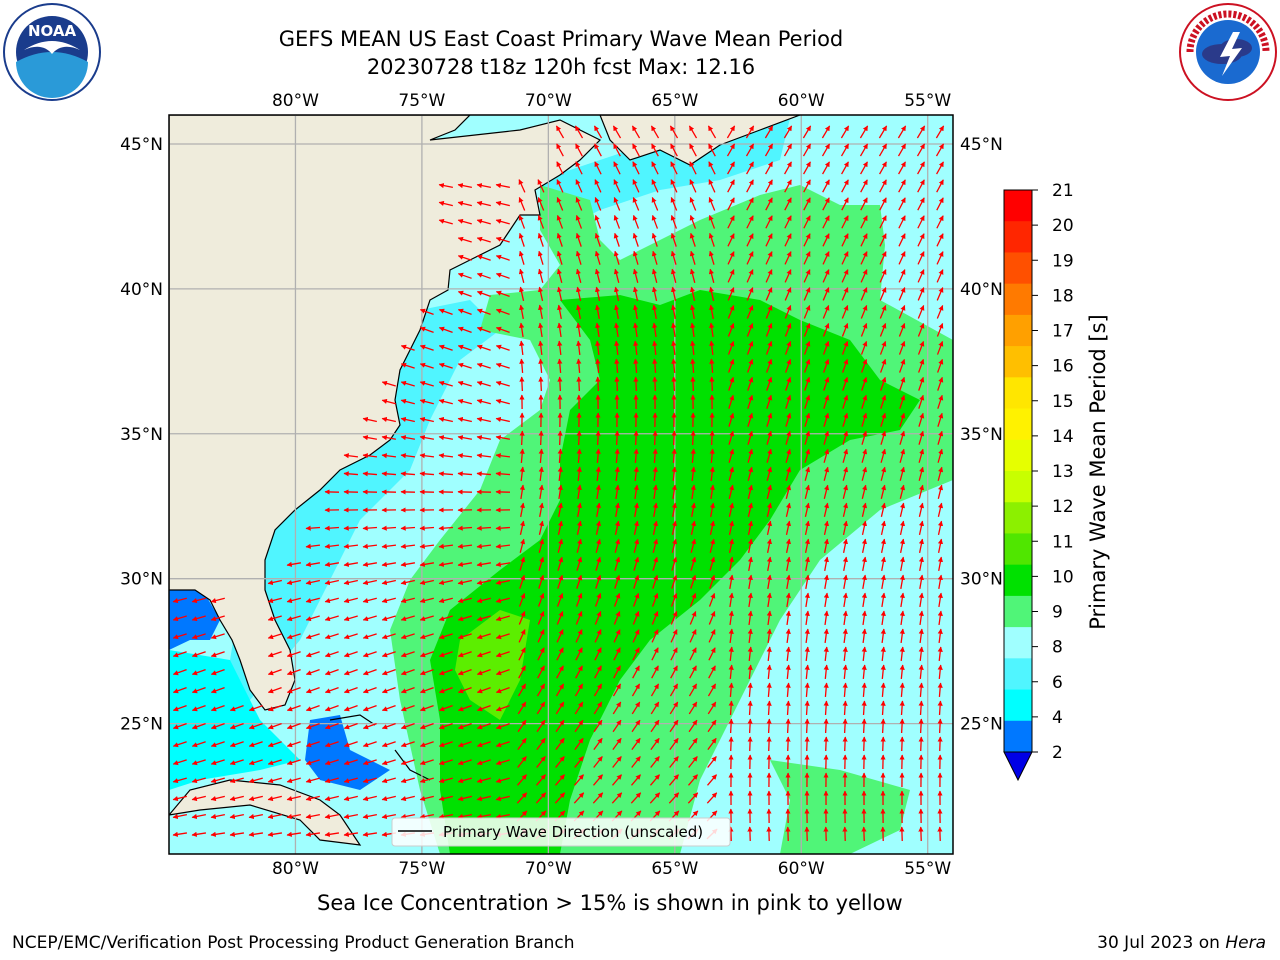 The height and width of the screenshot is (960, 1280). I want to click on colorbar-tick-label: 11, so click(1063, 542).